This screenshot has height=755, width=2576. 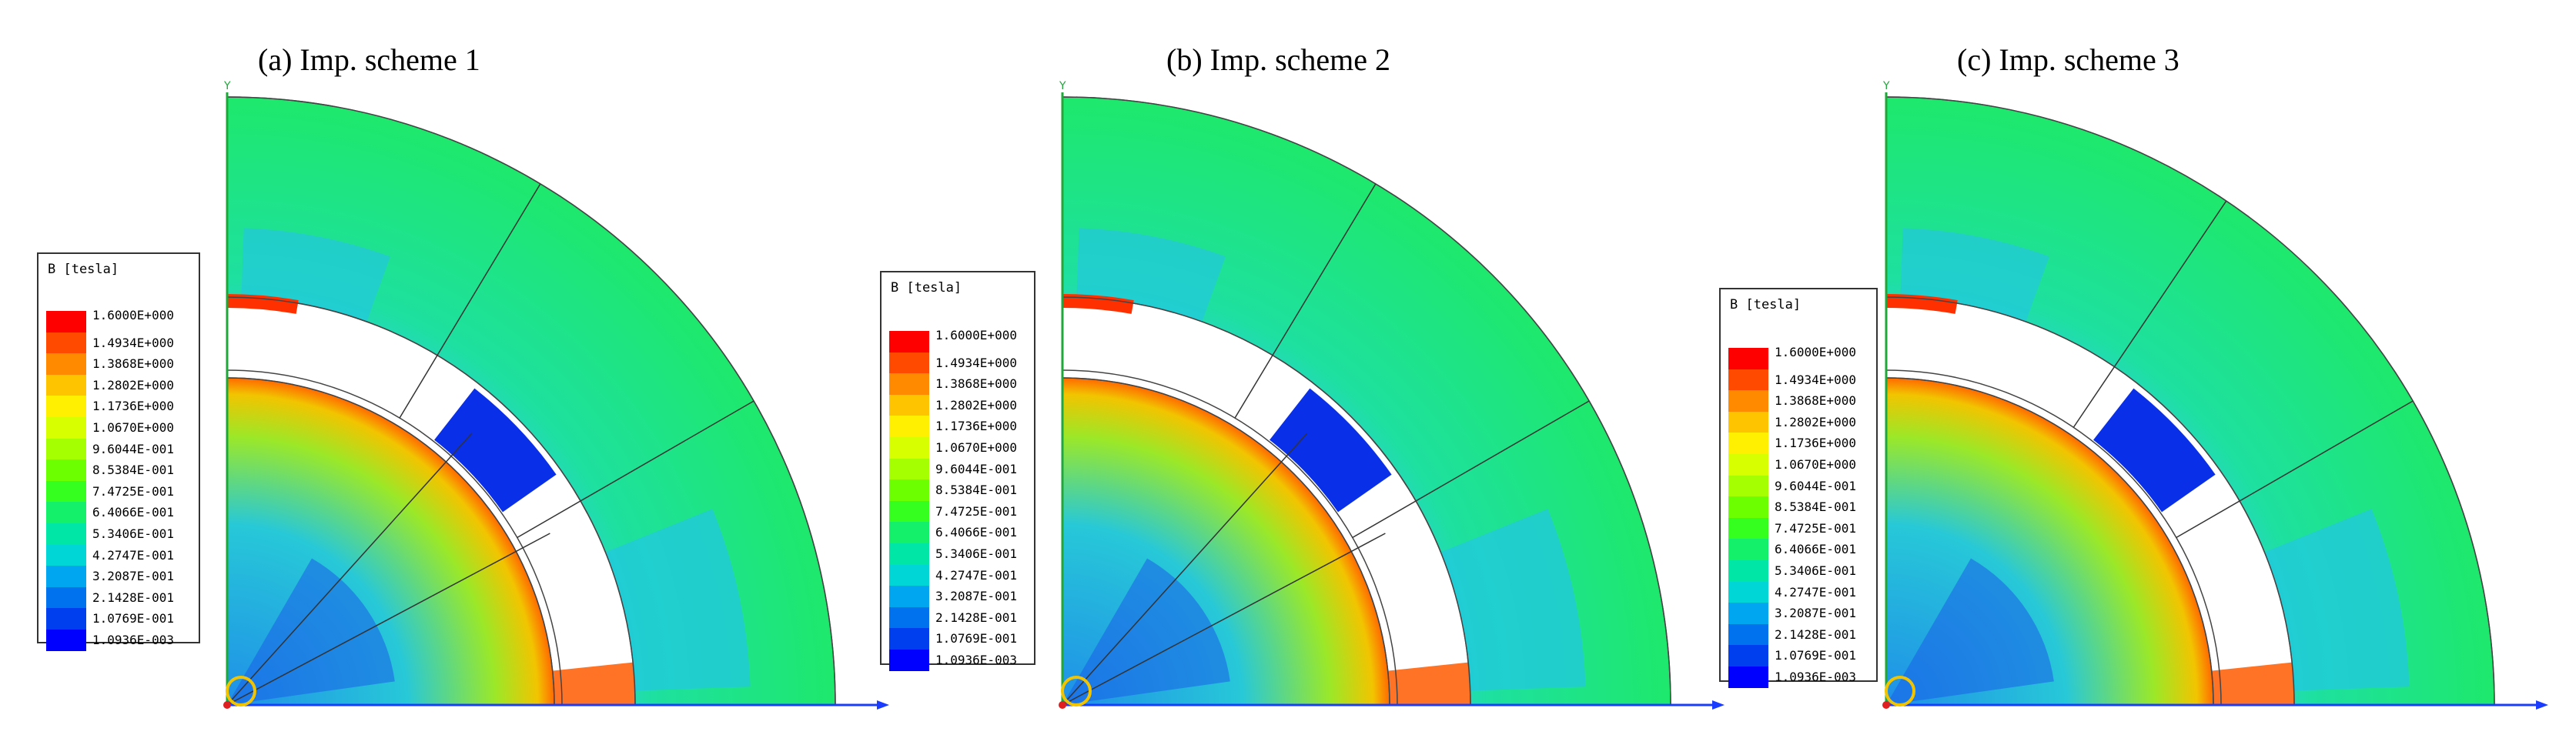 What do you see at coordinates (119, 449) in the screenshot?
I see `legend-row: 9.6044E-001` at bounding box center [119, 449].